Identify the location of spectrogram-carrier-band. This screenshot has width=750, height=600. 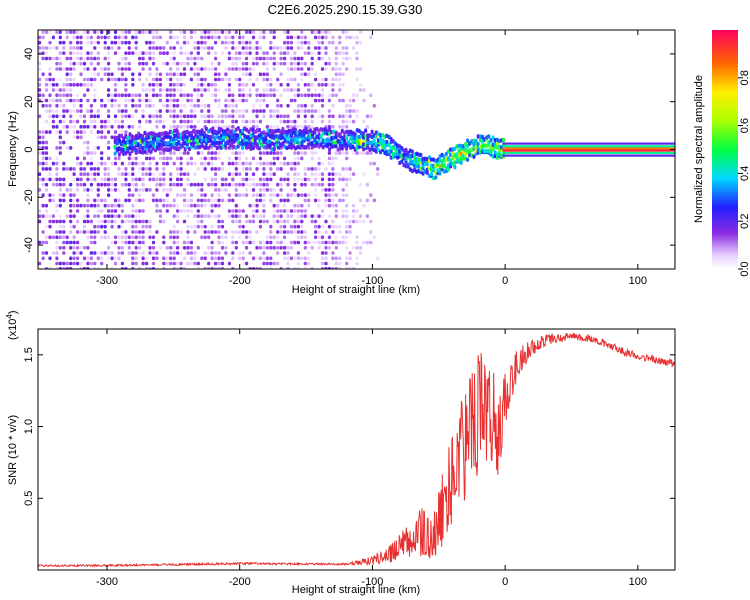
(588, 152).